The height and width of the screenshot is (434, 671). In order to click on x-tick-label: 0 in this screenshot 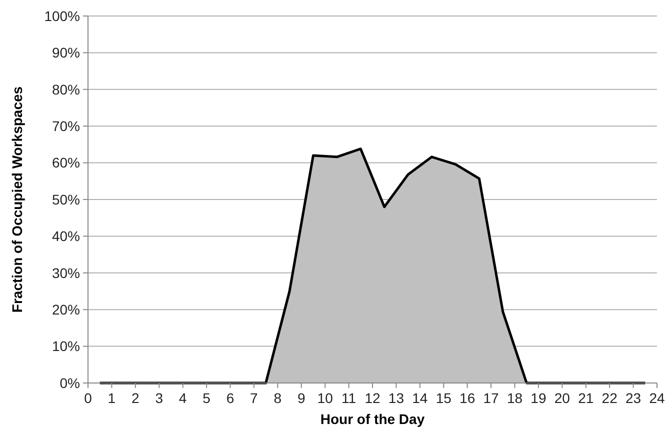, I will do `click(88, 398)`.